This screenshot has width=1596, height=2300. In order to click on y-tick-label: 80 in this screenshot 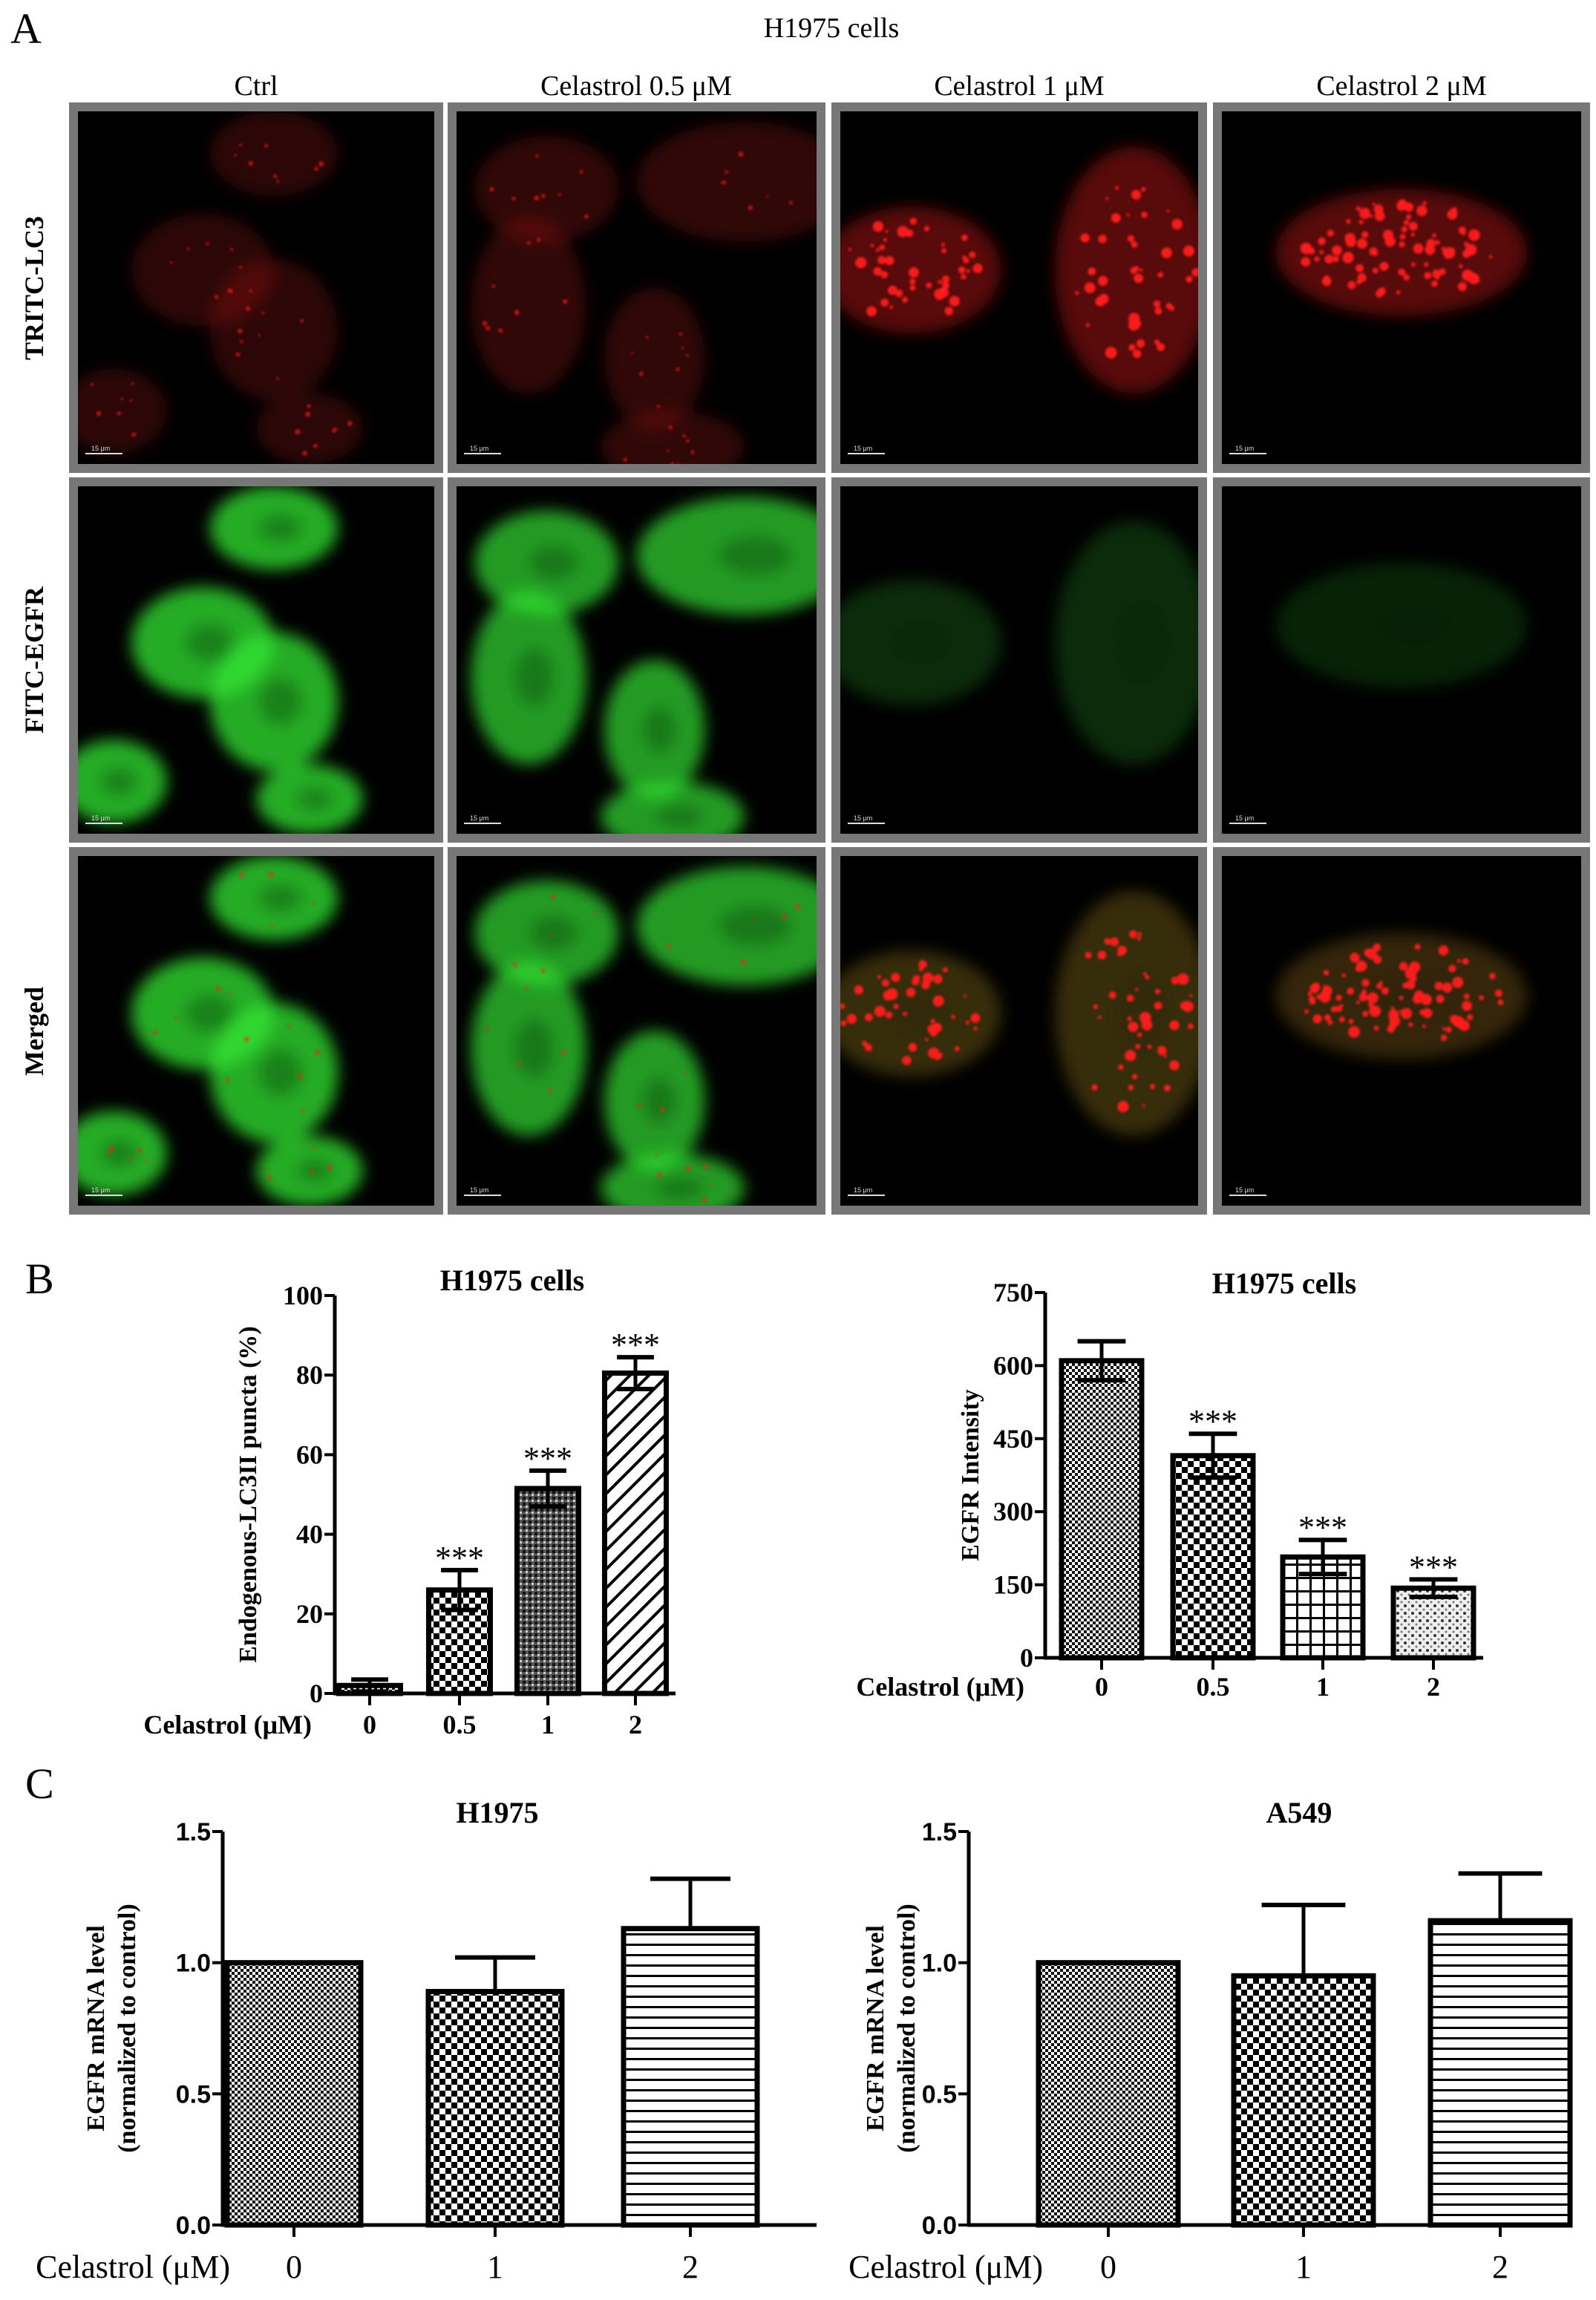, I will do `click(309, 1375)`.